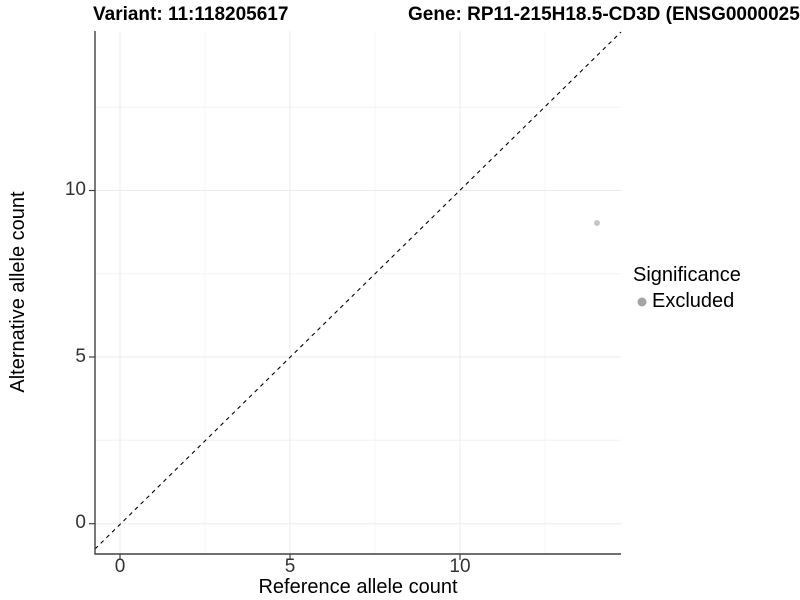 This screenshot has width=800, height=600. Describe the element at coordinates (120, 566) in the screenshot. I see `x-tick-label-0: 0` at that location.